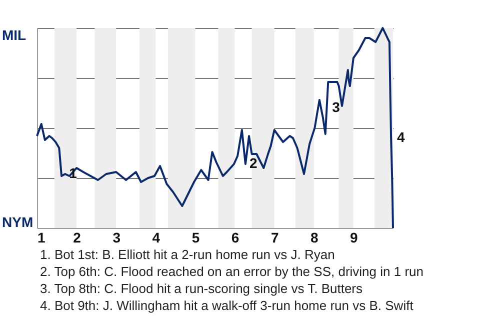 This screenshot has height=320, width=480. Describe the element at coordinates (232, 271) in the screenshot. I see `text: 2. Top 6th: C. Flood reached on an error by the SS, driving in 1 run` at that location.